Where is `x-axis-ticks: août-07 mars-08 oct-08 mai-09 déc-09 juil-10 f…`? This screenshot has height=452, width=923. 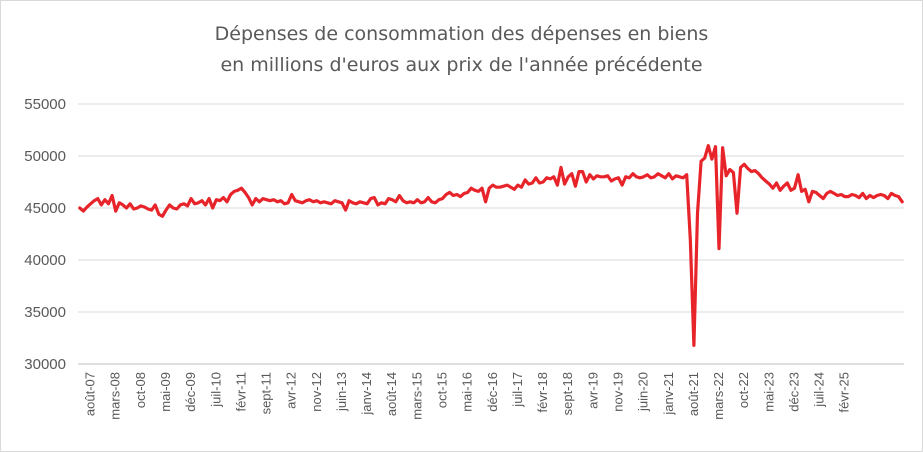
x-axis-ticks: août-07 mars-08 oct-08 mai-09 déc-09 juil-10 f… is located at coordinates (467, 396).